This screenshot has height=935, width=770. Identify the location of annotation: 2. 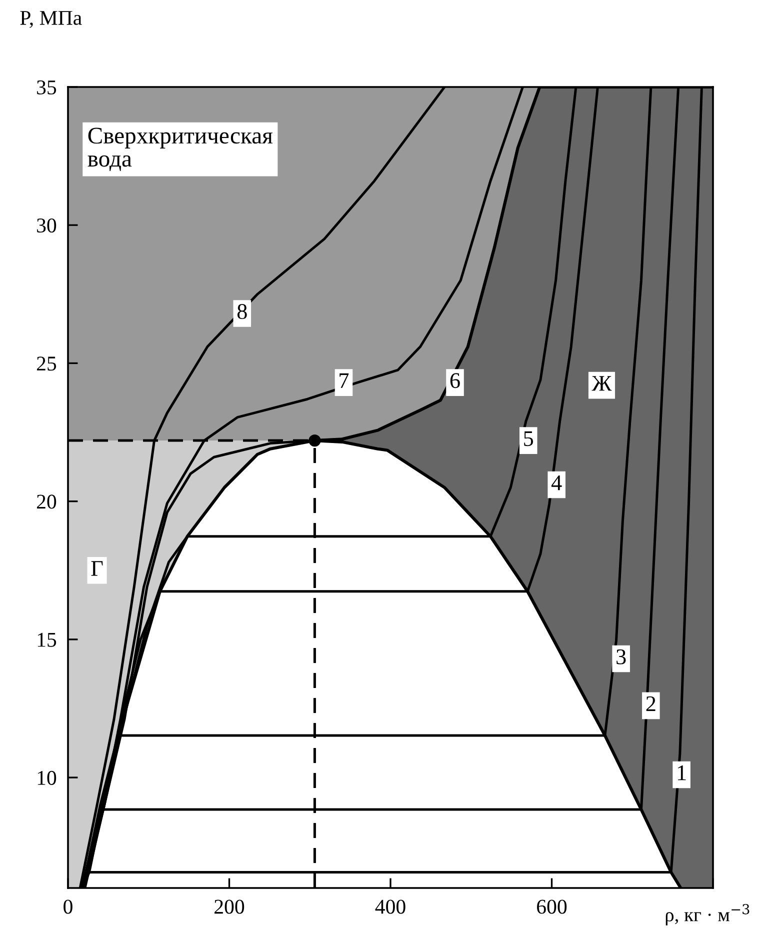
(651, 704).